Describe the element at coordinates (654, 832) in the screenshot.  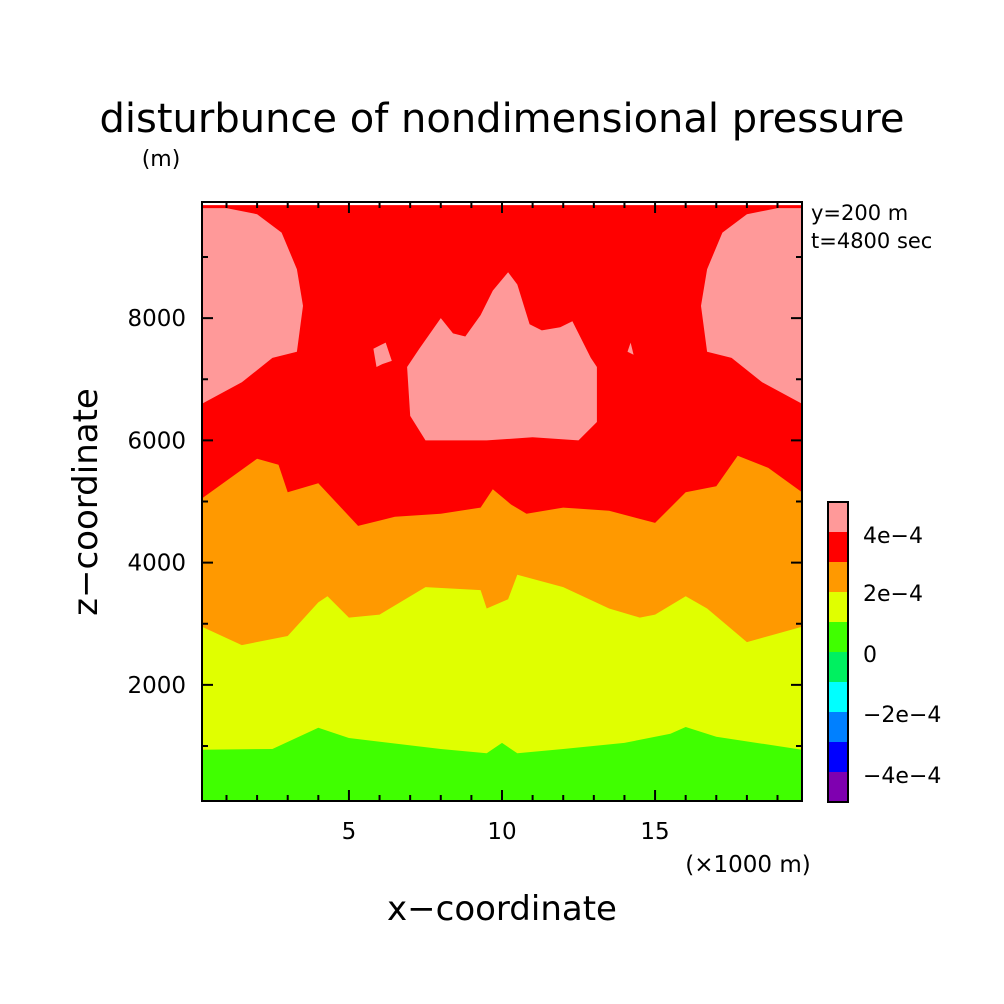
I see `x-tick-label: 15` at that location.